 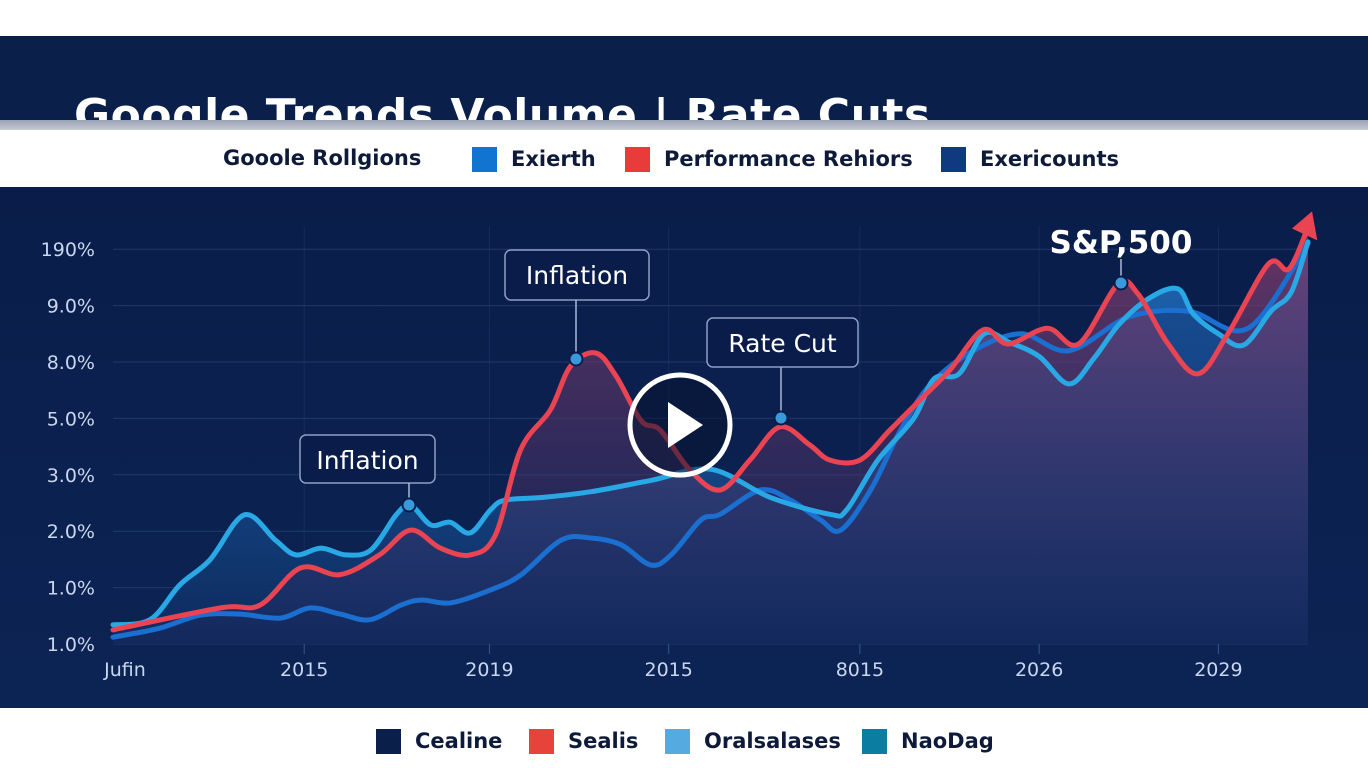 I want to click on legend-item-naodag: NaoDag, so click(x=928, y=741).